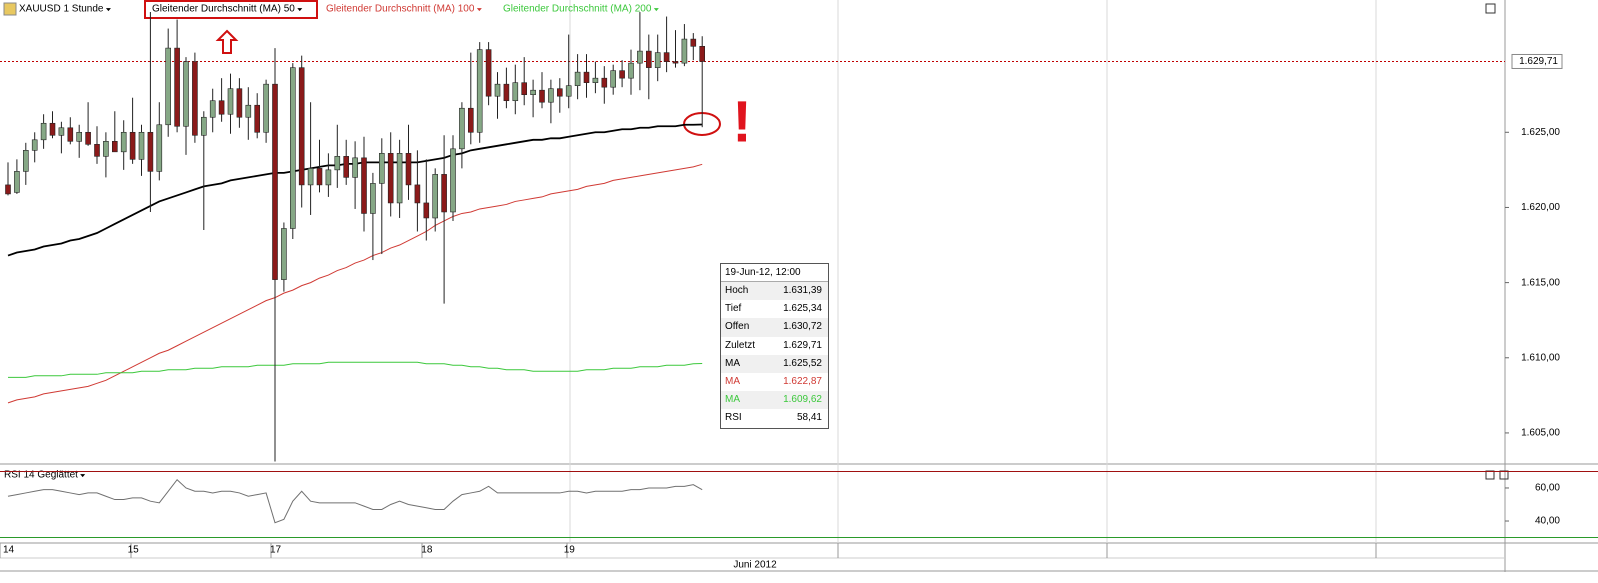 The image size is (1598, 583). I want to click on info-value: 1.622,87, so click(802, 381).